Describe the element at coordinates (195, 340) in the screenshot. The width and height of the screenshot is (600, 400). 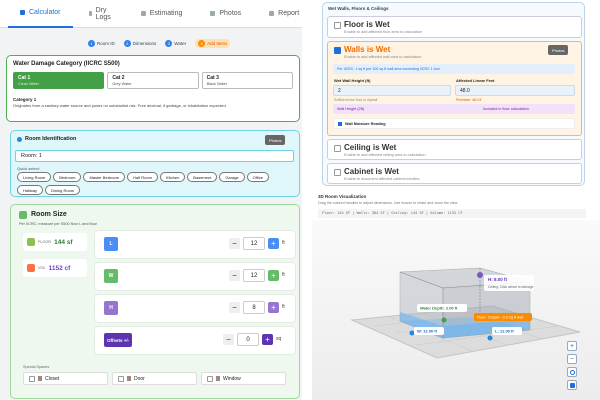
I see `dimension-row: Offsets +/- −0 + sq` at that location.